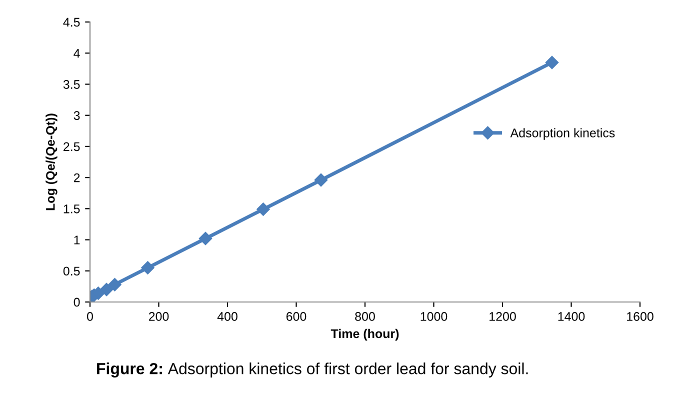  I want to click on x-tick-label: 600, so click(296, 316).